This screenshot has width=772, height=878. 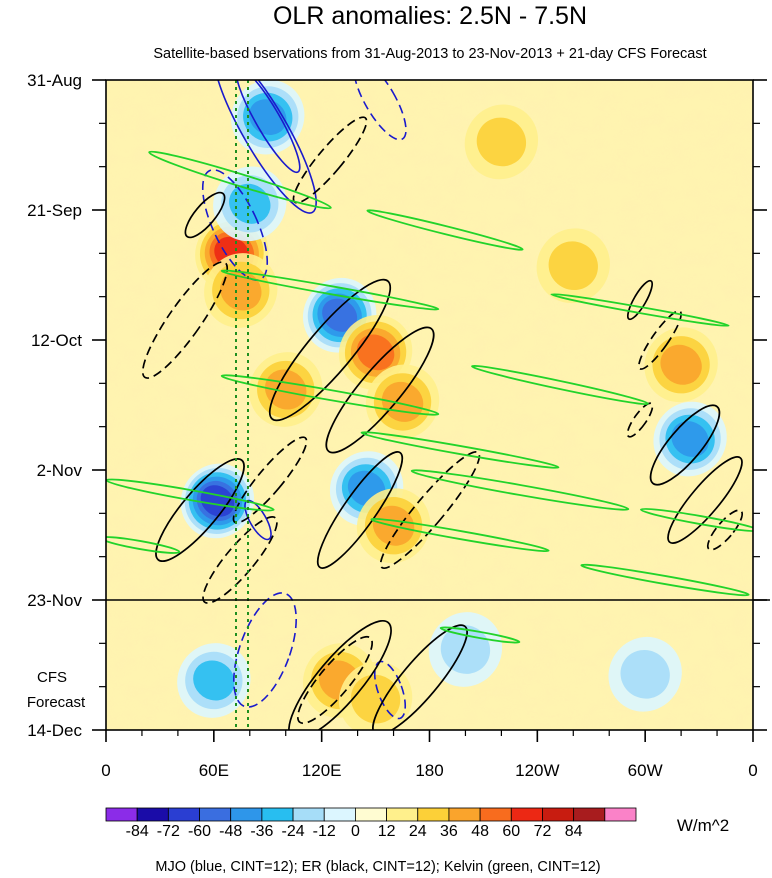 I want to click on colorbar-label: -60, so click(x=199, y=831).